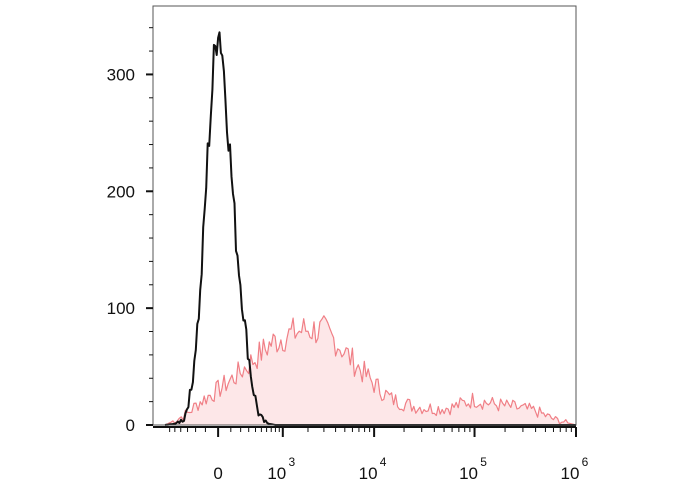 Image resolution: width=688 pixels, height=490 pixels. Describe the element at coordinates (217, 473) in the screenshot. I see `x-tick-label: 0` at that location.